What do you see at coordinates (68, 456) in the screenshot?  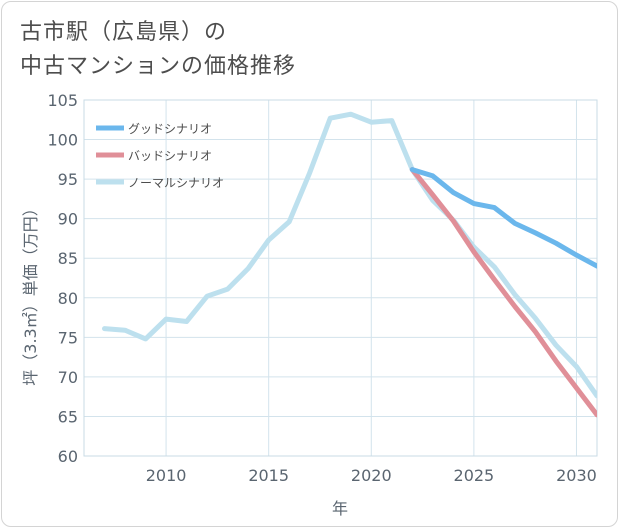 I see `y-tick-label: 60` at bounding box center [68, 456].